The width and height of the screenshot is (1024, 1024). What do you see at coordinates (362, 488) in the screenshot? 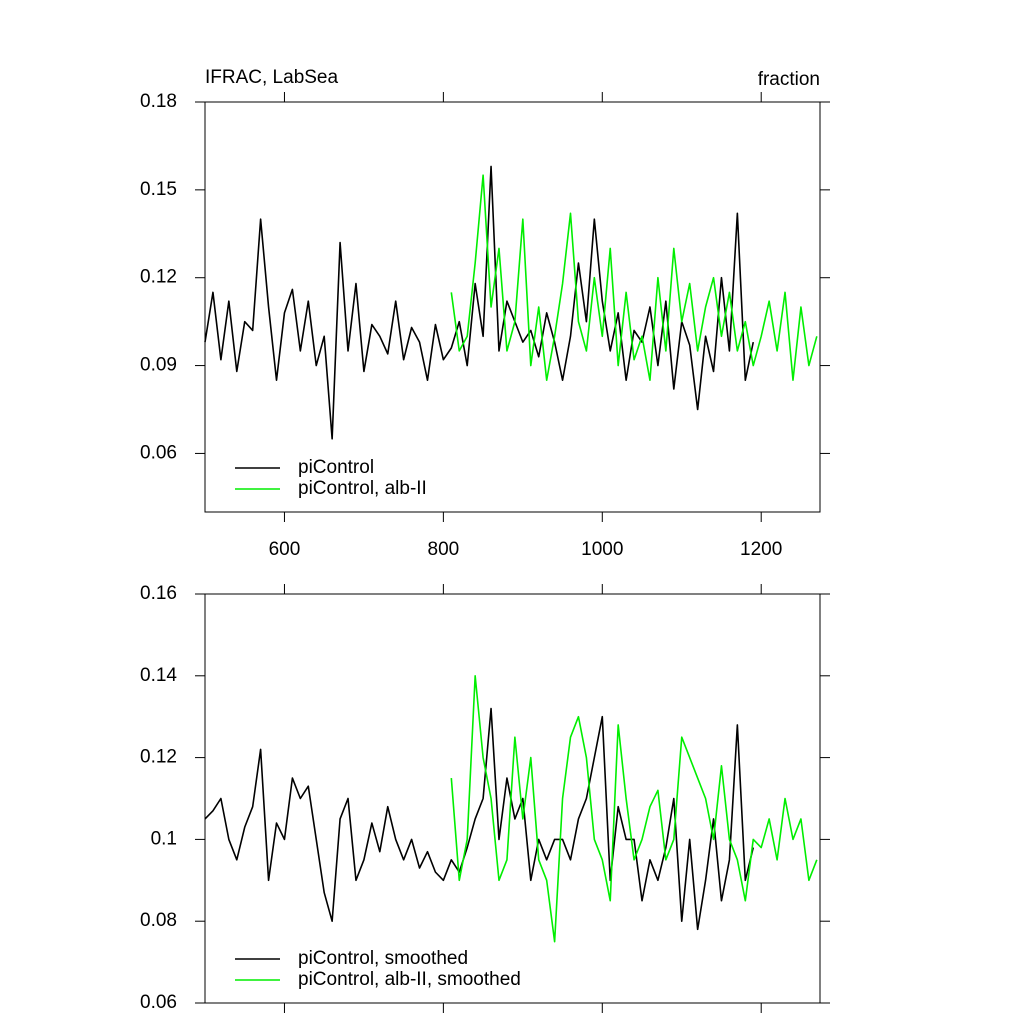
I see `legend-label: piControl, alb-II` at bounding box center [362, 488].